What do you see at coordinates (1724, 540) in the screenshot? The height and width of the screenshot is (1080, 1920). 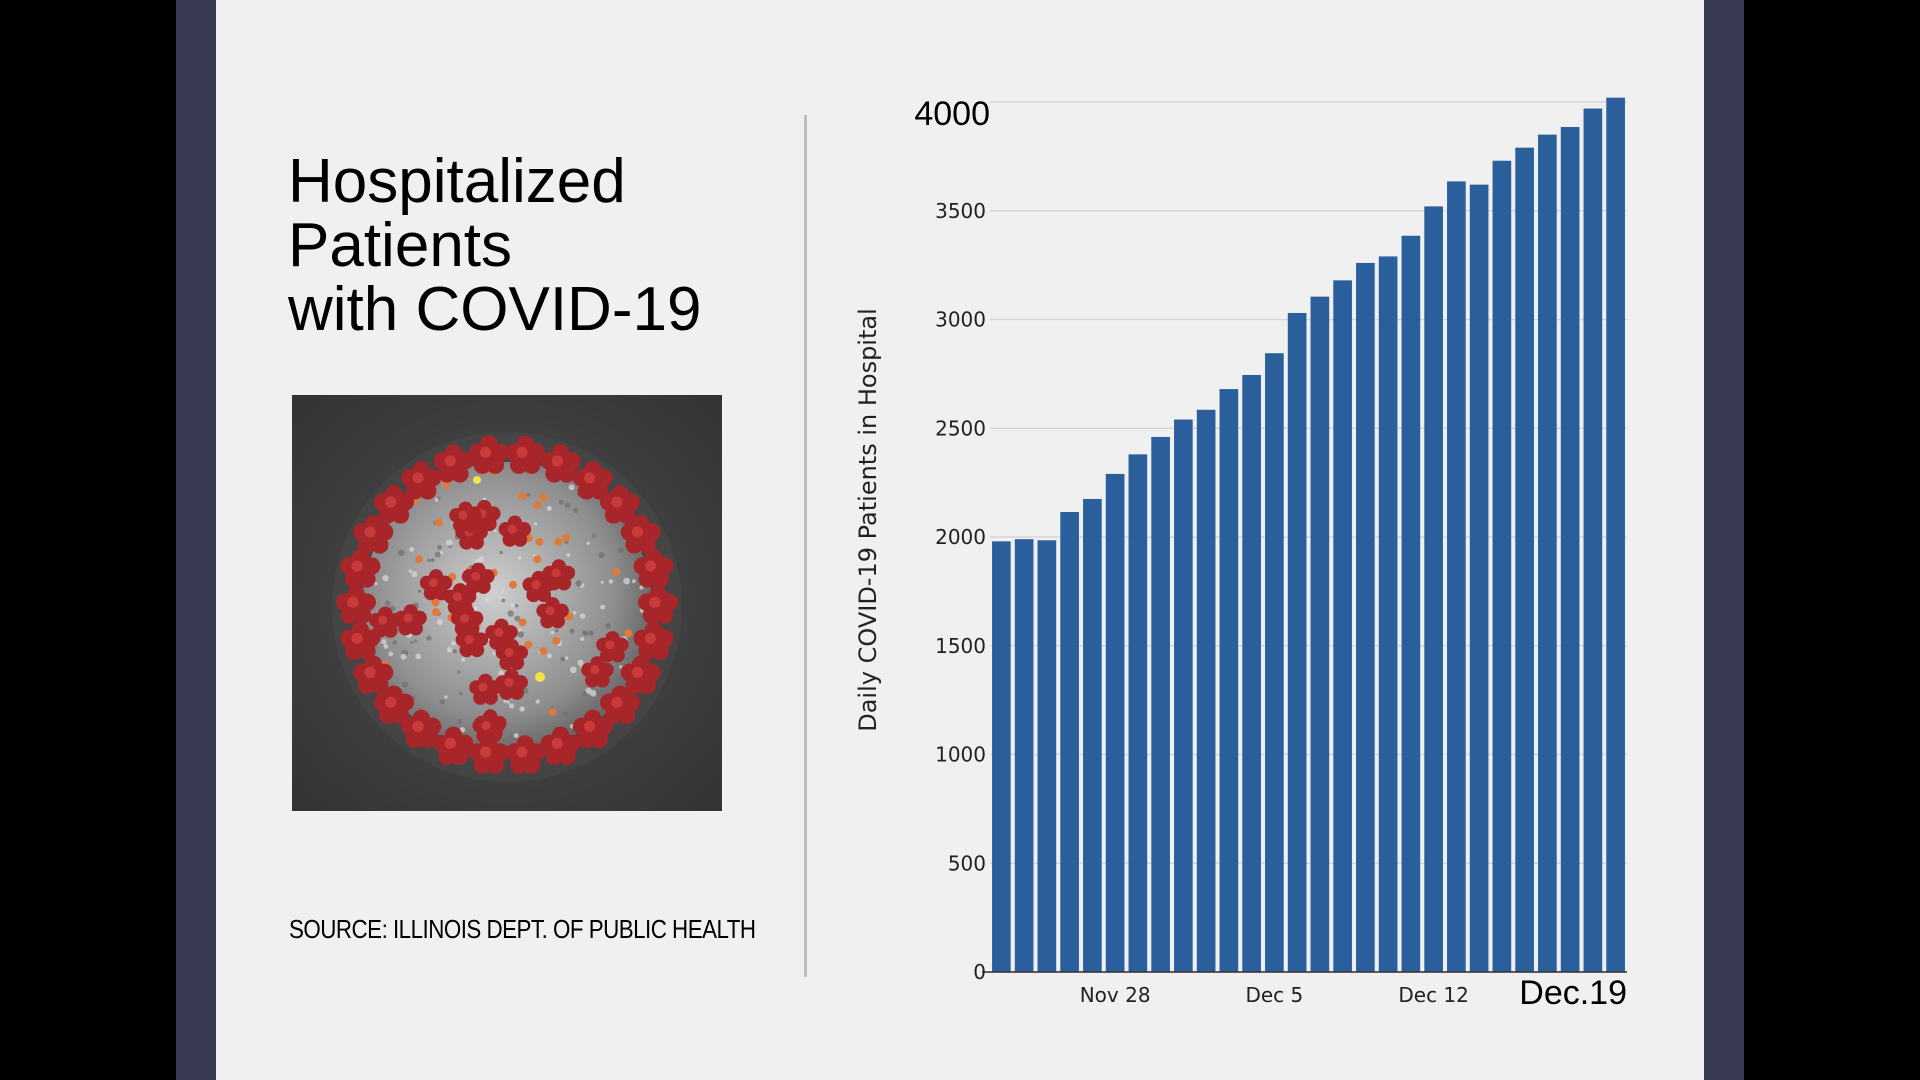 I see `right-border-strip` at bounding box center [1724, 540].